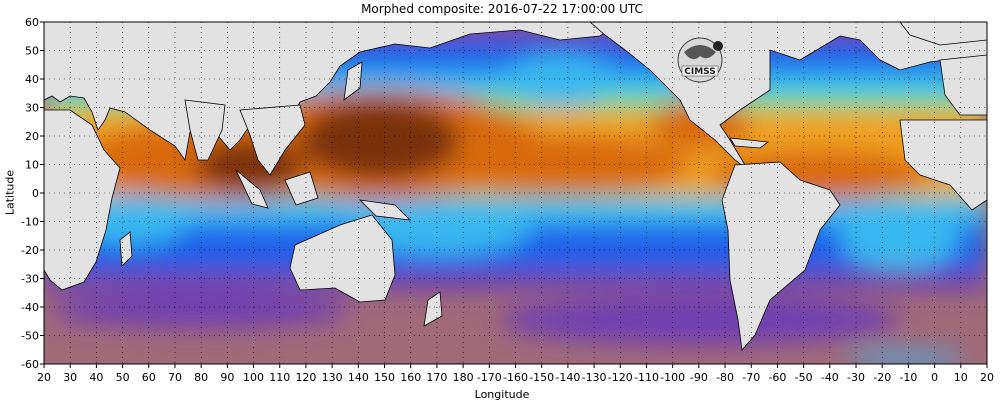  Describe the element at coordinates (594, 377) in the screenshot. I see `x-tick-label: -130` at that location.